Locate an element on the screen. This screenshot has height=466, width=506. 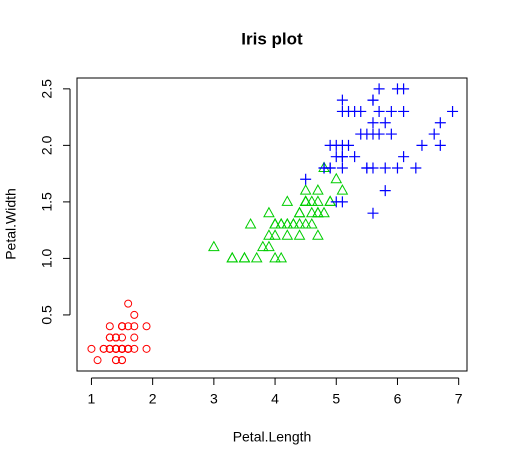
y-tick-label: 2.0 is located at coordinates (47, 145).